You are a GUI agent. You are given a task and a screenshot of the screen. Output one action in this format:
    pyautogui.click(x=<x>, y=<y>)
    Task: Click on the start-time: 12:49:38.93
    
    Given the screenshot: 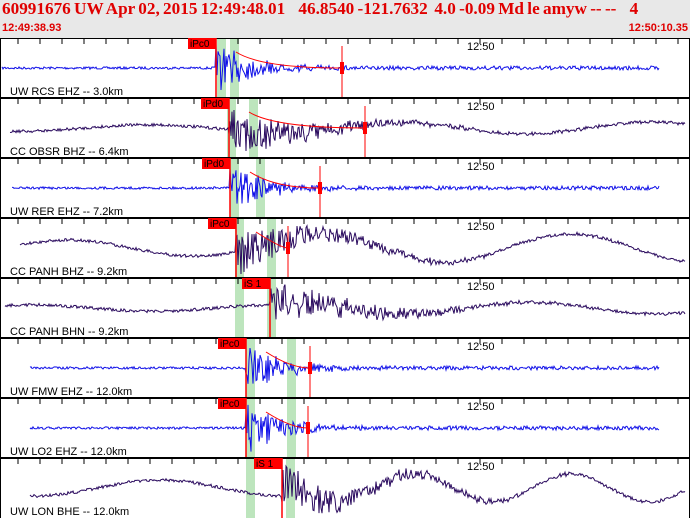 What is the action you would take?
    pyautogui.click(x=32, y=28)
    